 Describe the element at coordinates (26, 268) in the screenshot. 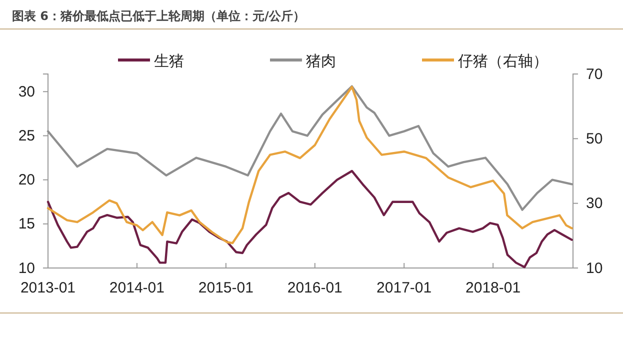

I see `y-tick-label: 10` at that location.